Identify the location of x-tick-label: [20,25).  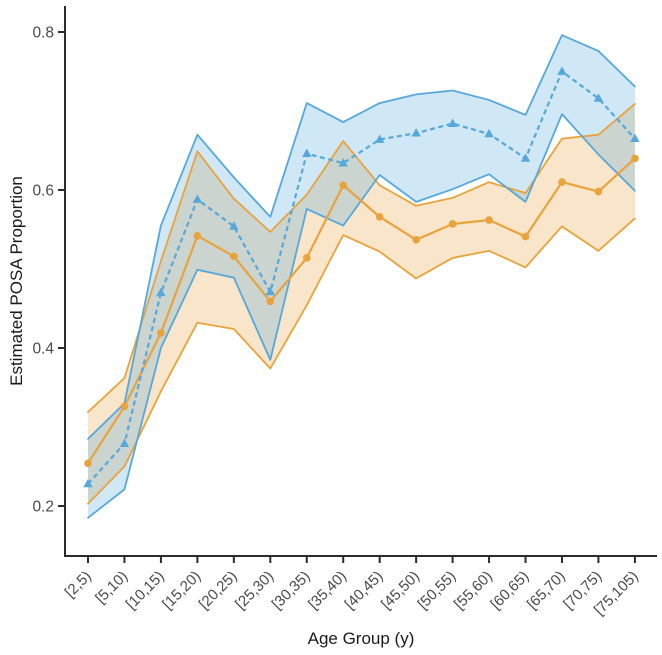
(218, 590).